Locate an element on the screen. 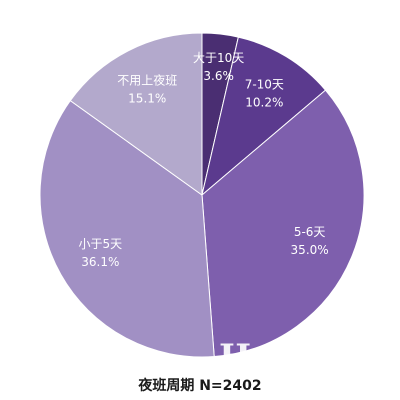 The width and height of the screenshot is (400, 400). slice-label-value: 3.6% is located at coordinates (218, 76).